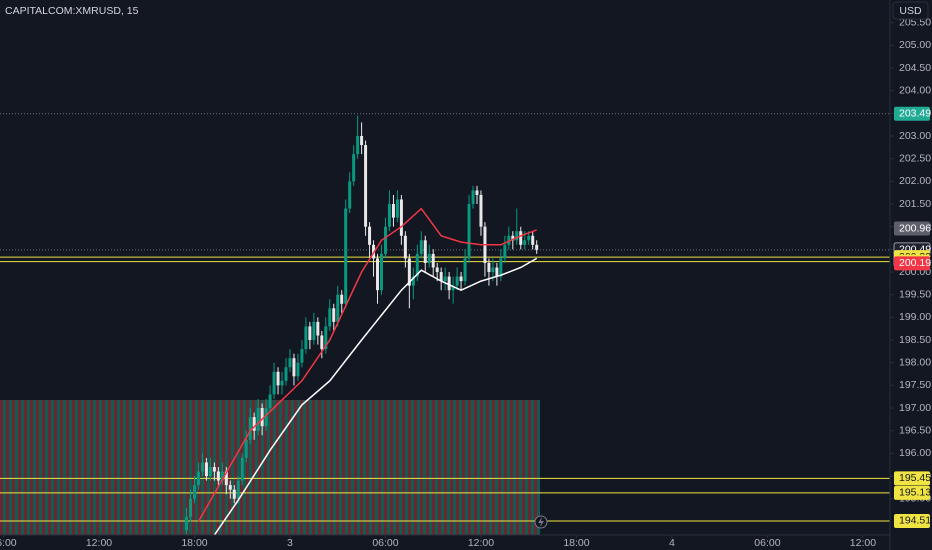 This screenshot has width=932, height=550. I want to click on y-tick-label: 204.00, so click(915, 90).